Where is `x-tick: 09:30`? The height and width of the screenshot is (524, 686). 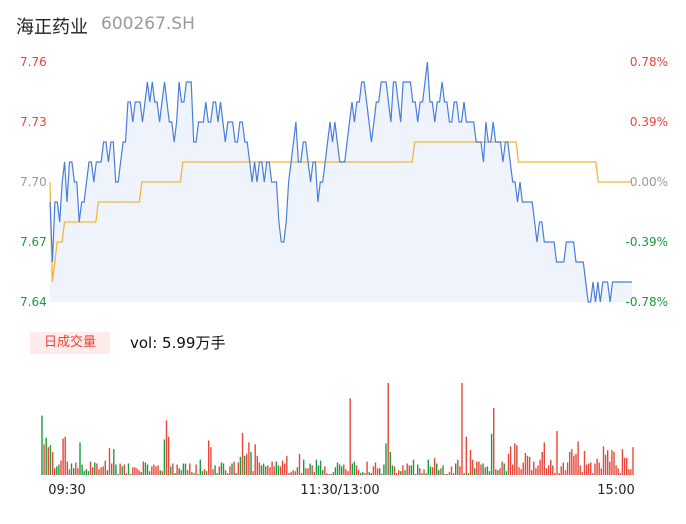 x-tick: 09:30 is located at coordinates (66, 490).